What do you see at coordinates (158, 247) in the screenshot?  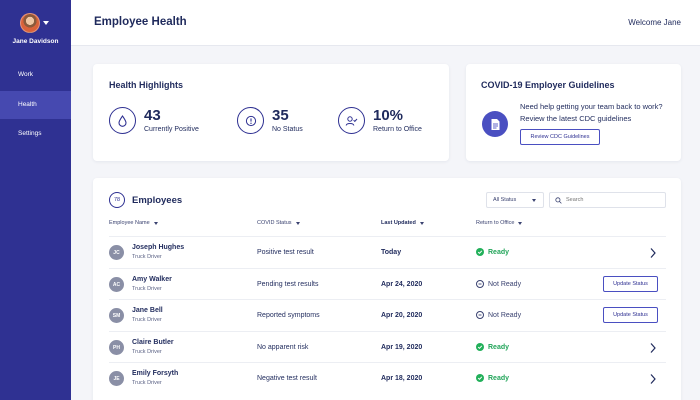 I see `employee-name: Joseph Hughes` at bounding box center [158, 247].